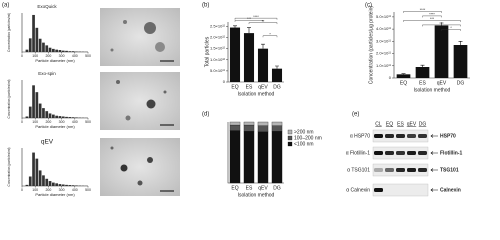 Image resolution: width=500 pixels, height=240 pixels. What do you see at coordinates (308, 138) in the screenshot?
I see `legend-label: 100–200 nm` at bounding box center [308, 138].